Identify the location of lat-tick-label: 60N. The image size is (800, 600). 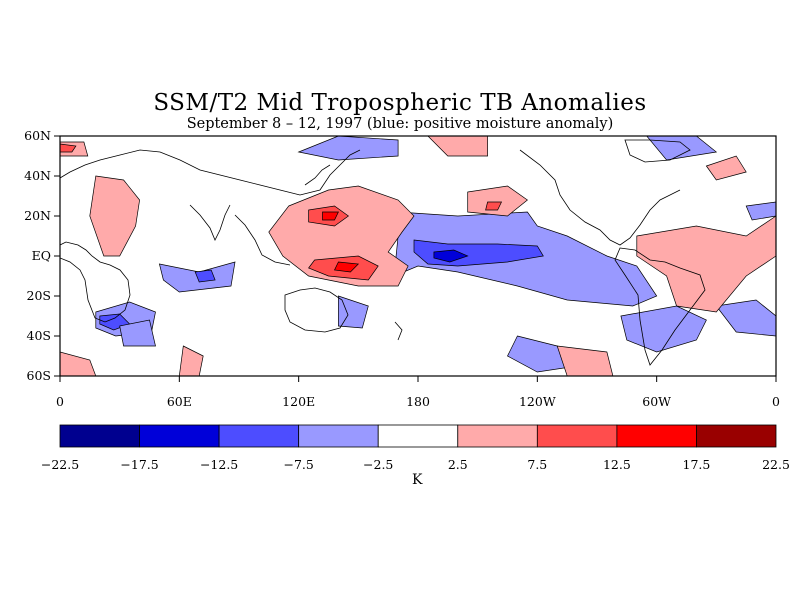
(37, 135).